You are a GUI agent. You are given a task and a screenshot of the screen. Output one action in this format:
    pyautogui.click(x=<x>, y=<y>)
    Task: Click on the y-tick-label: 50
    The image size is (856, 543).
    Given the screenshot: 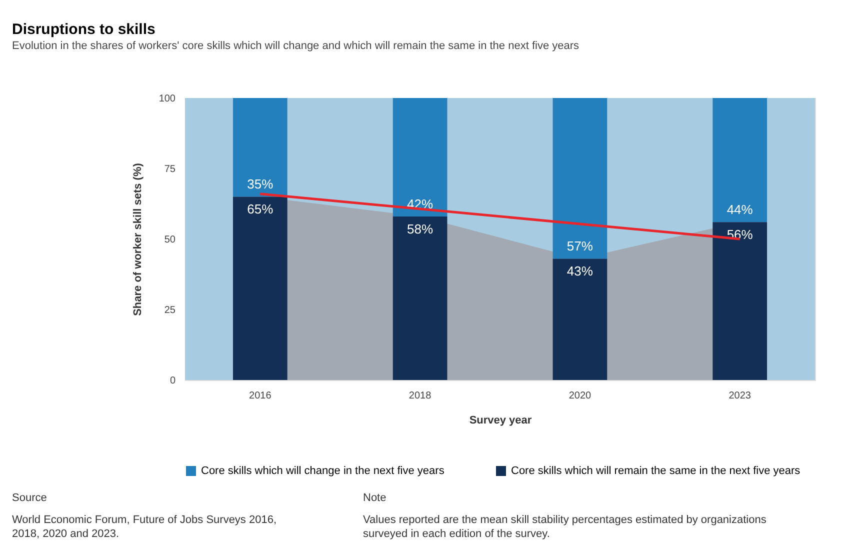 What is the action you would take?
    pyautogui.click(x=170, y=240)
    